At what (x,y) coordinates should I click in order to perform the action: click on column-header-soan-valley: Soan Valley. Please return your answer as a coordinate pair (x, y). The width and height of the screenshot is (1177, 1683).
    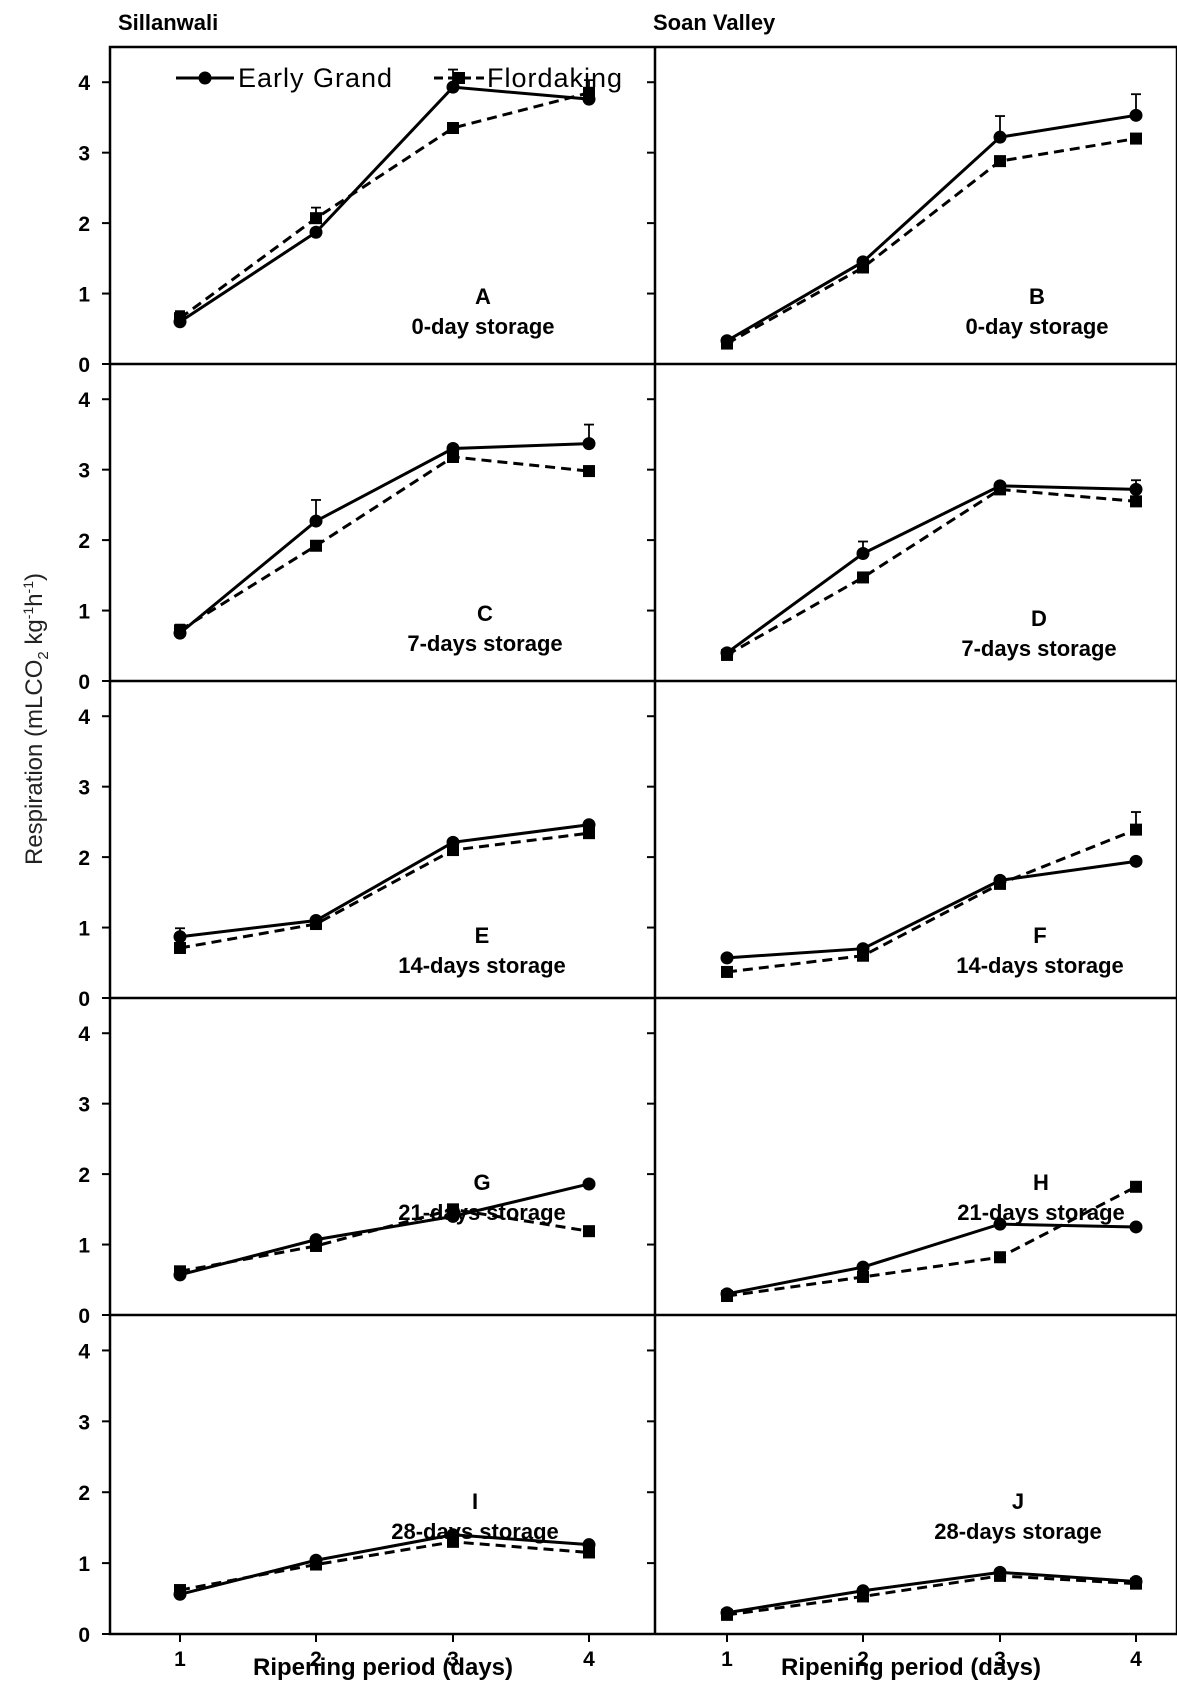
    Looking at the image, I should click on (714, 22).